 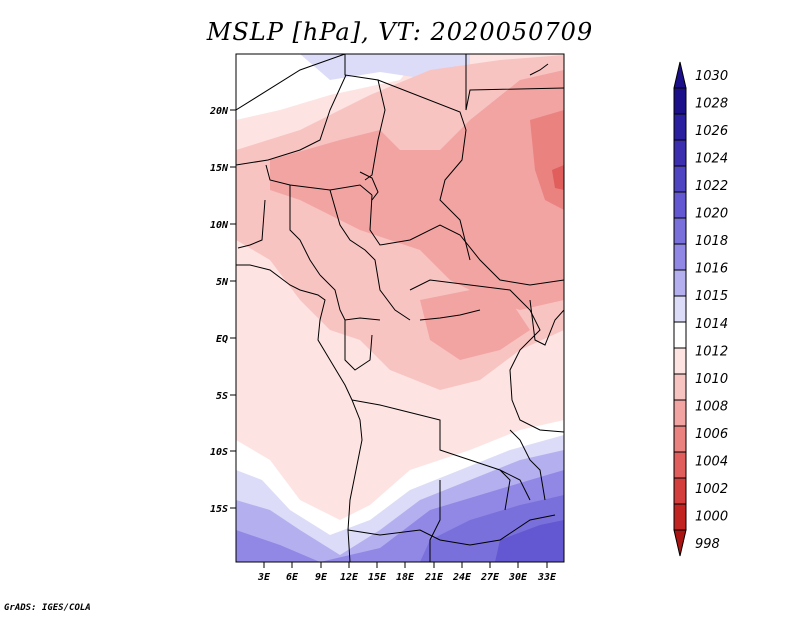 I want to click on colorbar-label: 1006, so click(x=711, y=434).